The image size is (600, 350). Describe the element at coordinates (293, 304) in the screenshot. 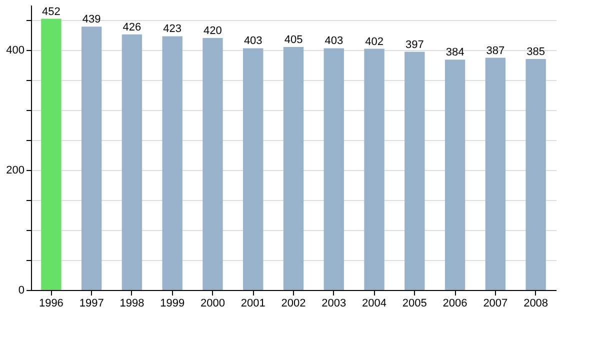

I see `x-tick-label: 2002` at that location.